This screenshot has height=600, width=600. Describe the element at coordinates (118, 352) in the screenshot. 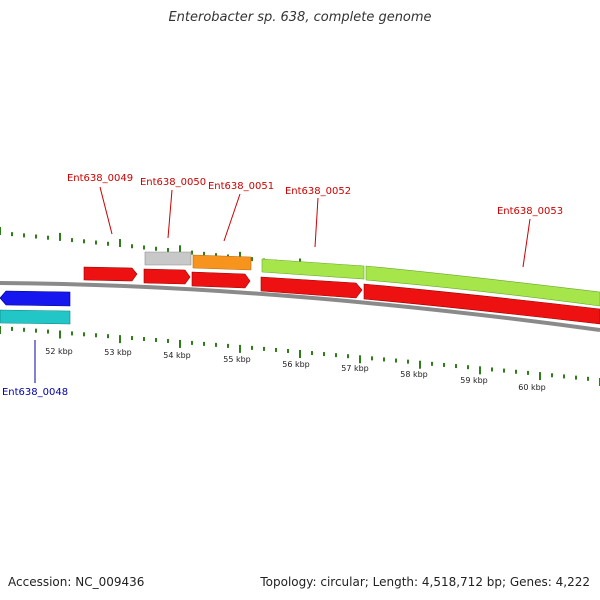

I see `scale-label: 53 kbp` at that location.